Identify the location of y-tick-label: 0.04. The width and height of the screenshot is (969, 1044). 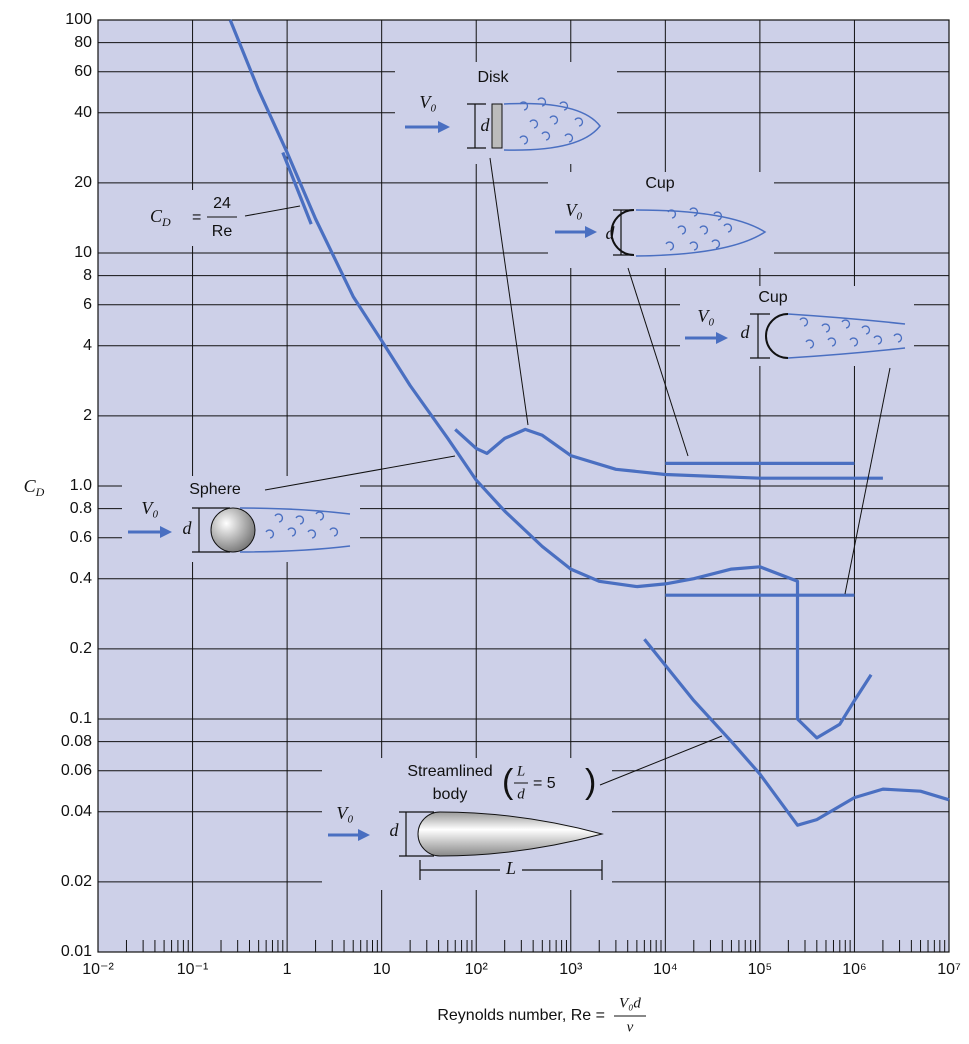
(76, 811).